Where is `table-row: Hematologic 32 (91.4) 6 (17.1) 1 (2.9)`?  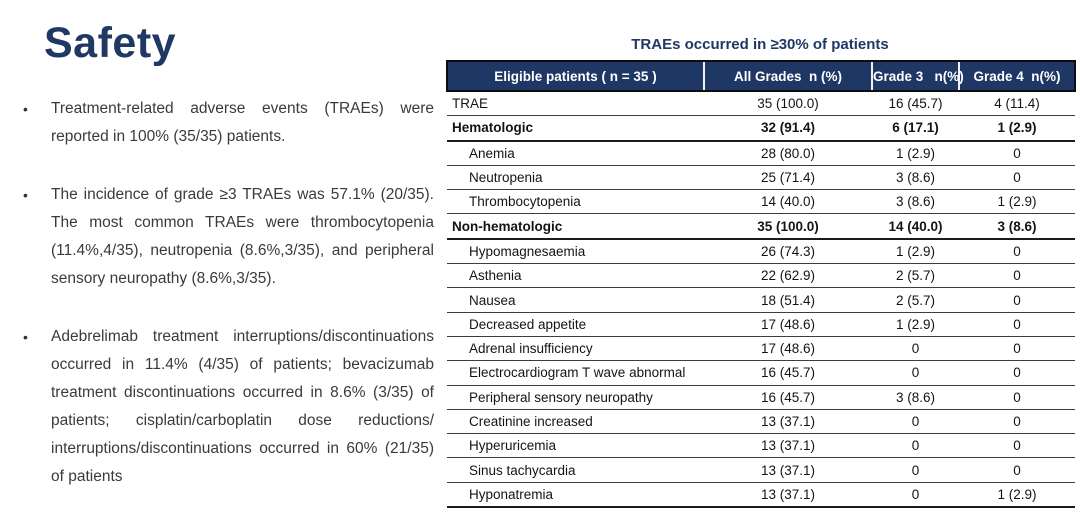
table-row: Hematologic 32 (91.4) 6 (17.1) 1 (2.9) is located at coordinates (761, 128).